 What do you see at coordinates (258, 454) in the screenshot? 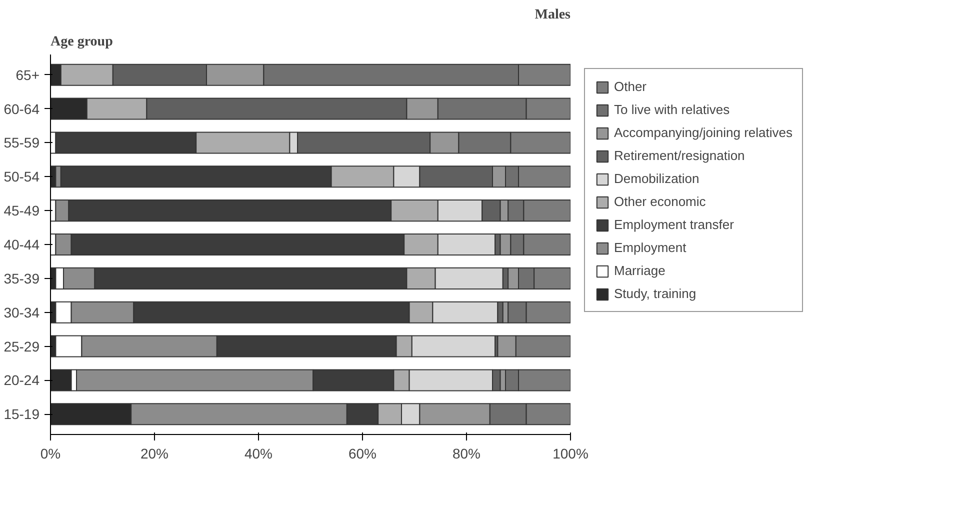
I see `x-tick-label: 40%` at bounding box center [258, 454].